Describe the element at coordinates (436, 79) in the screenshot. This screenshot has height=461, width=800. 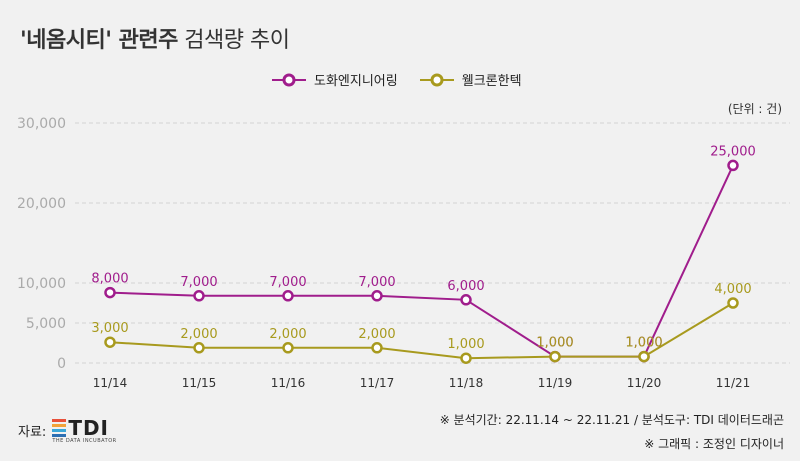
I see `legend-marker-wellcron` at that location.